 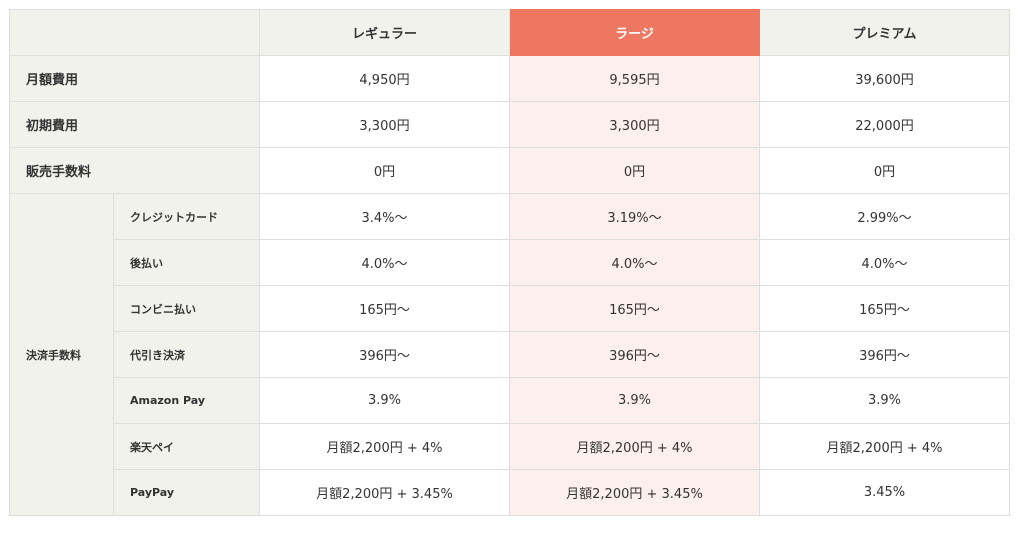 What do you see at coordinates (884, 32) in the screenshot?
I see `plan-header-premium: プレミアム` at bounding box center [884, 32].